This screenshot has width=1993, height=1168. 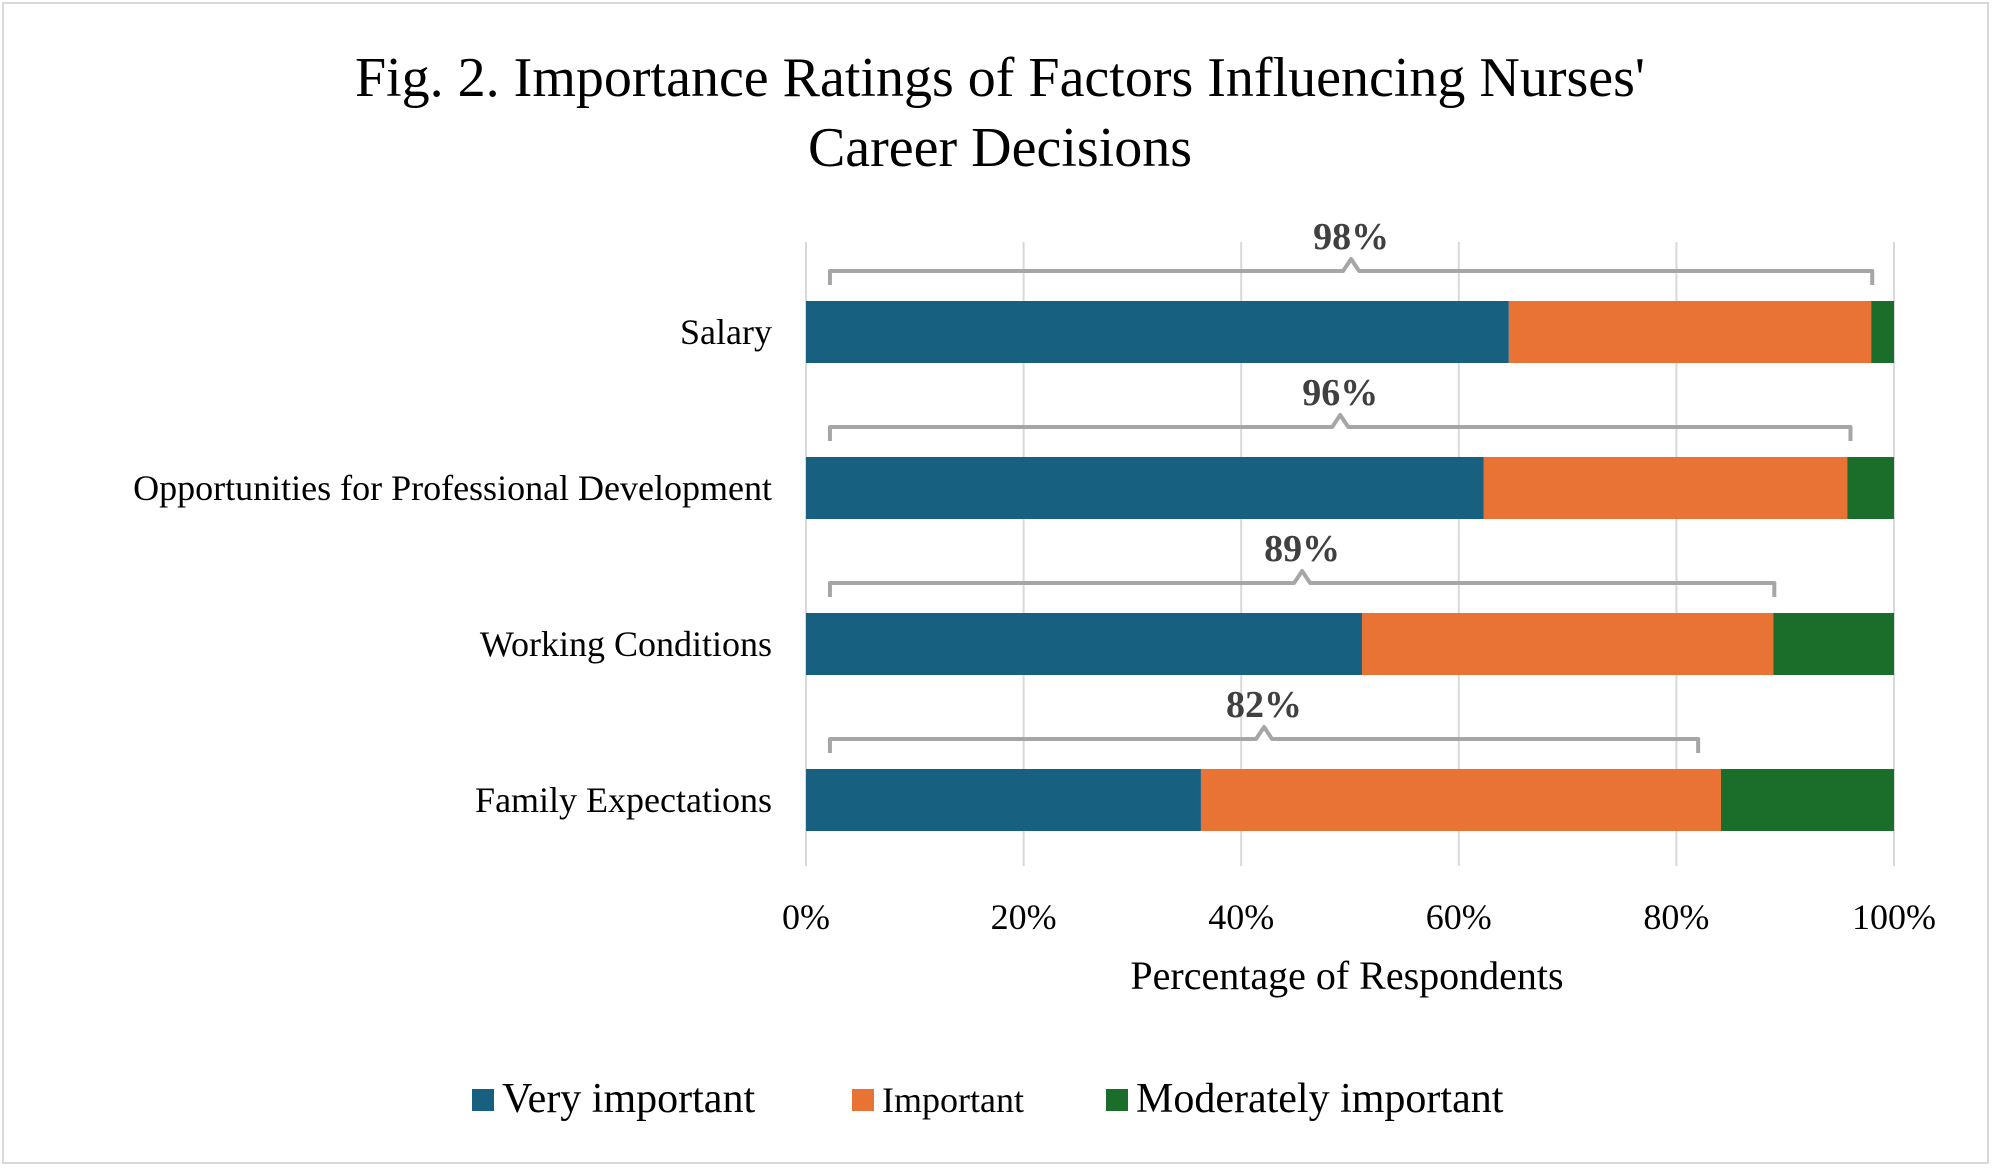 What do you see at coordinates (806, 917) in the screenshot?
I see `x-tick-label-0: 0%` at bounding box center [806, 917].